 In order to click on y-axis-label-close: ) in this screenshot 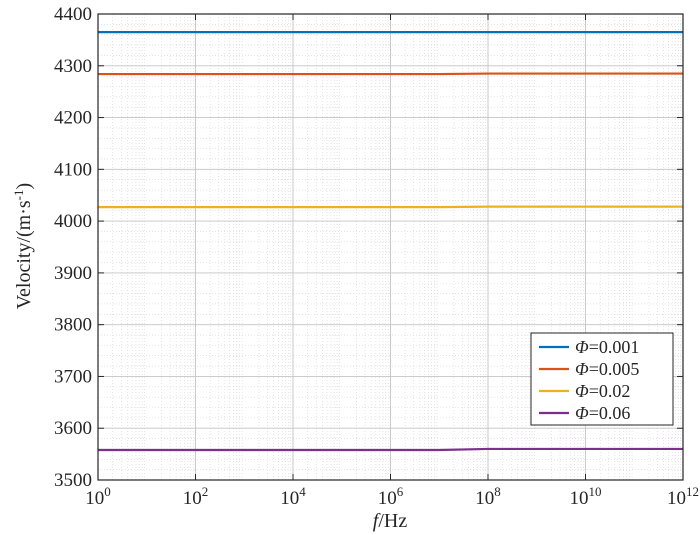, I will do `click(24, 186)`.